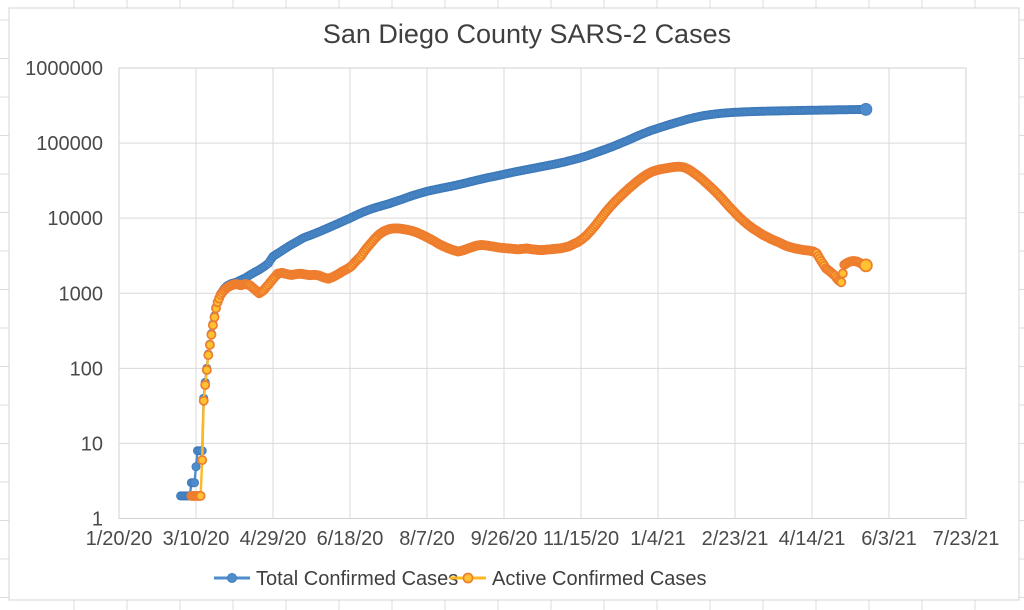 This screenshot has width=1024, height=610. I want to click on legend-total-label: Total Confirmed Cases, so click(357, 579).